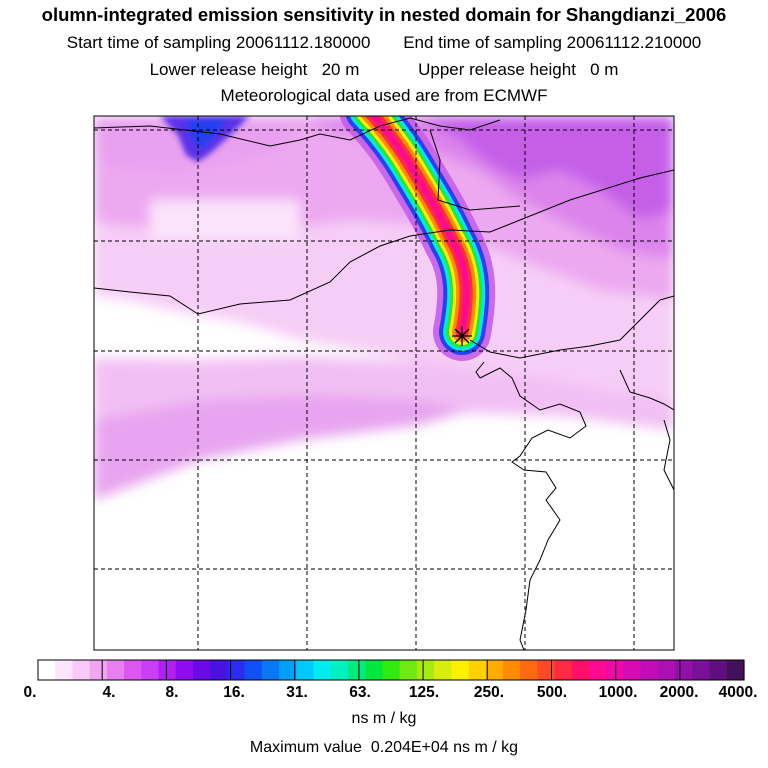 The image size is (768, 768). I want to click on start-time-value: 20061112.180000, so click(303, 42).